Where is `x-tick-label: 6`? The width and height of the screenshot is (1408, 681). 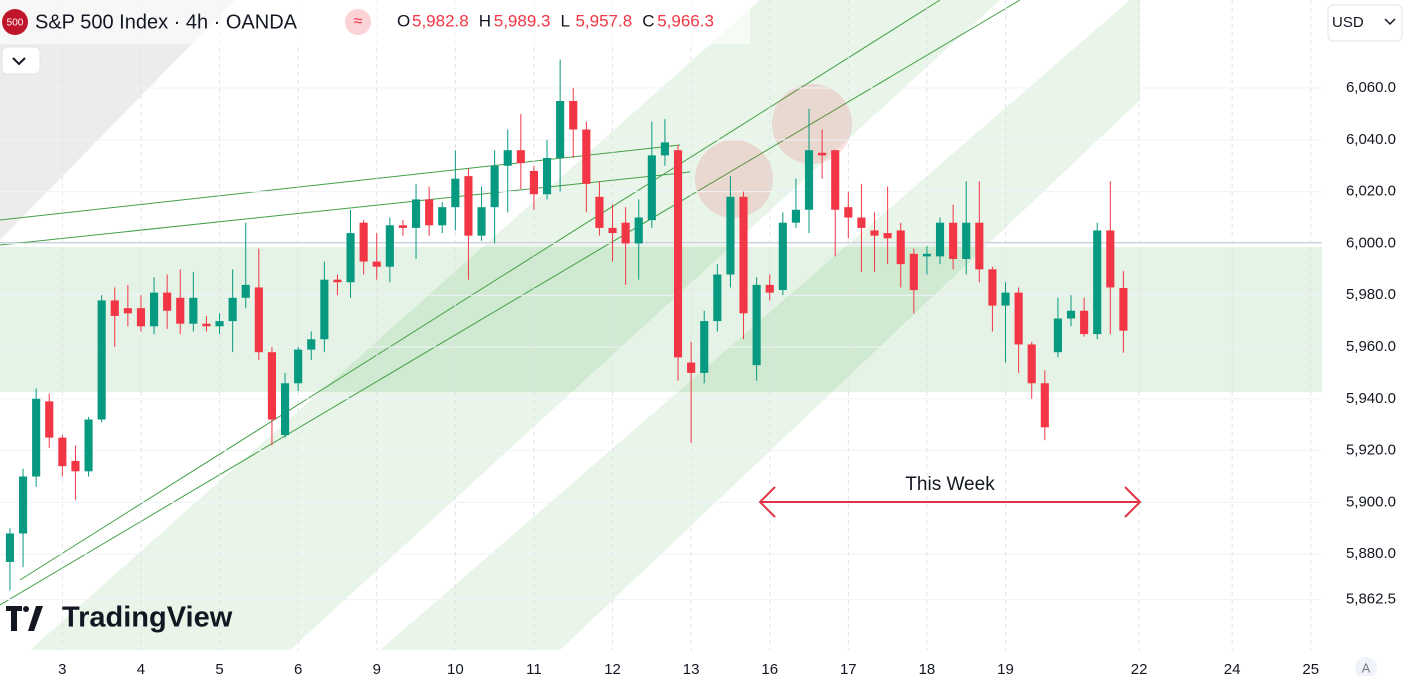 x-tick-label: 6 is located at coordinates (298, 668).